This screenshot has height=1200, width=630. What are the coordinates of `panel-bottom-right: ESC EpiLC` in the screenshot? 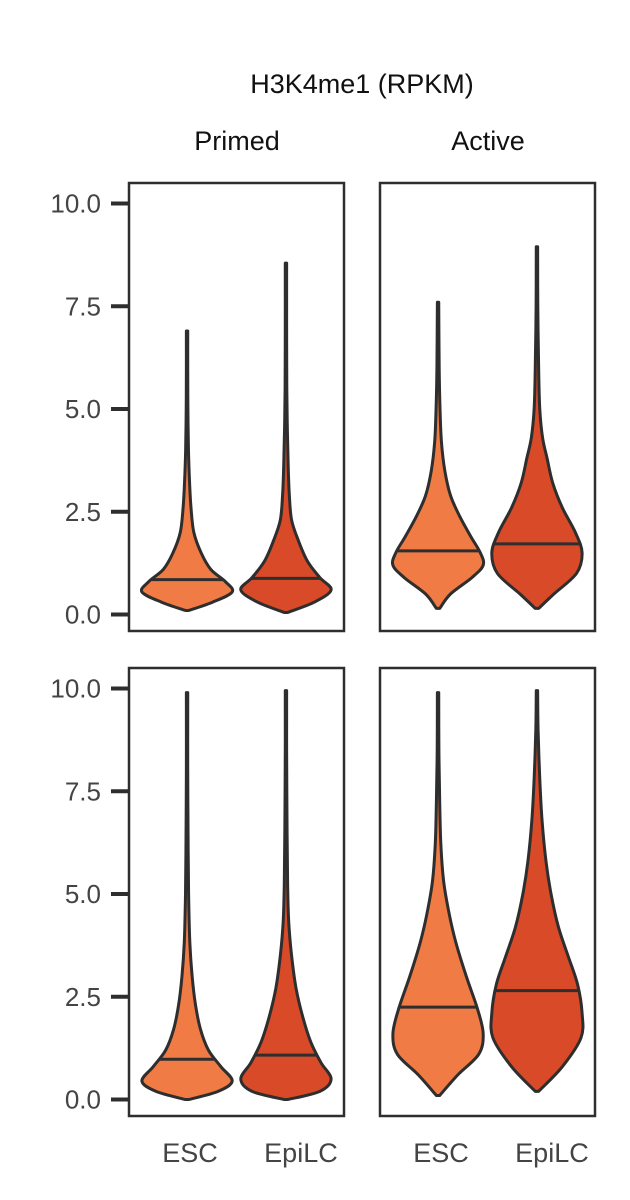 It's located at (487, 917).